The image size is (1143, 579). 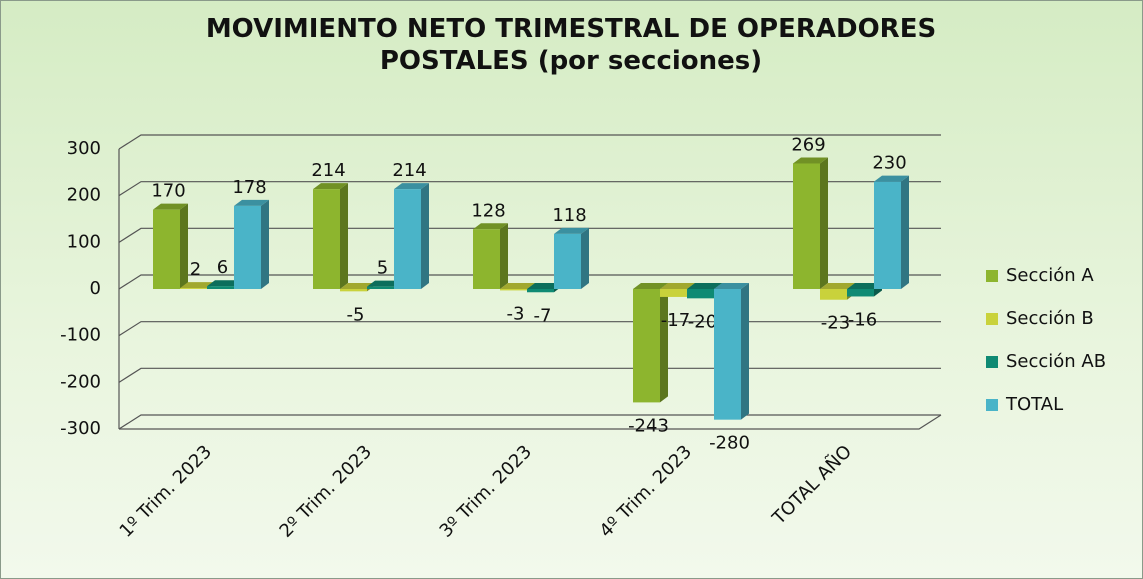 I want to click on data-label: 178, so click(x=249, y=187).